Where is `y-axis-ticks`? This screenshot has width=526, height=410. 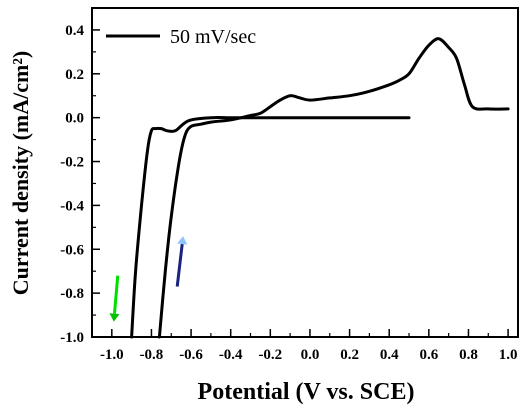 y-axis-ticks is located at coordinates (96, 183).